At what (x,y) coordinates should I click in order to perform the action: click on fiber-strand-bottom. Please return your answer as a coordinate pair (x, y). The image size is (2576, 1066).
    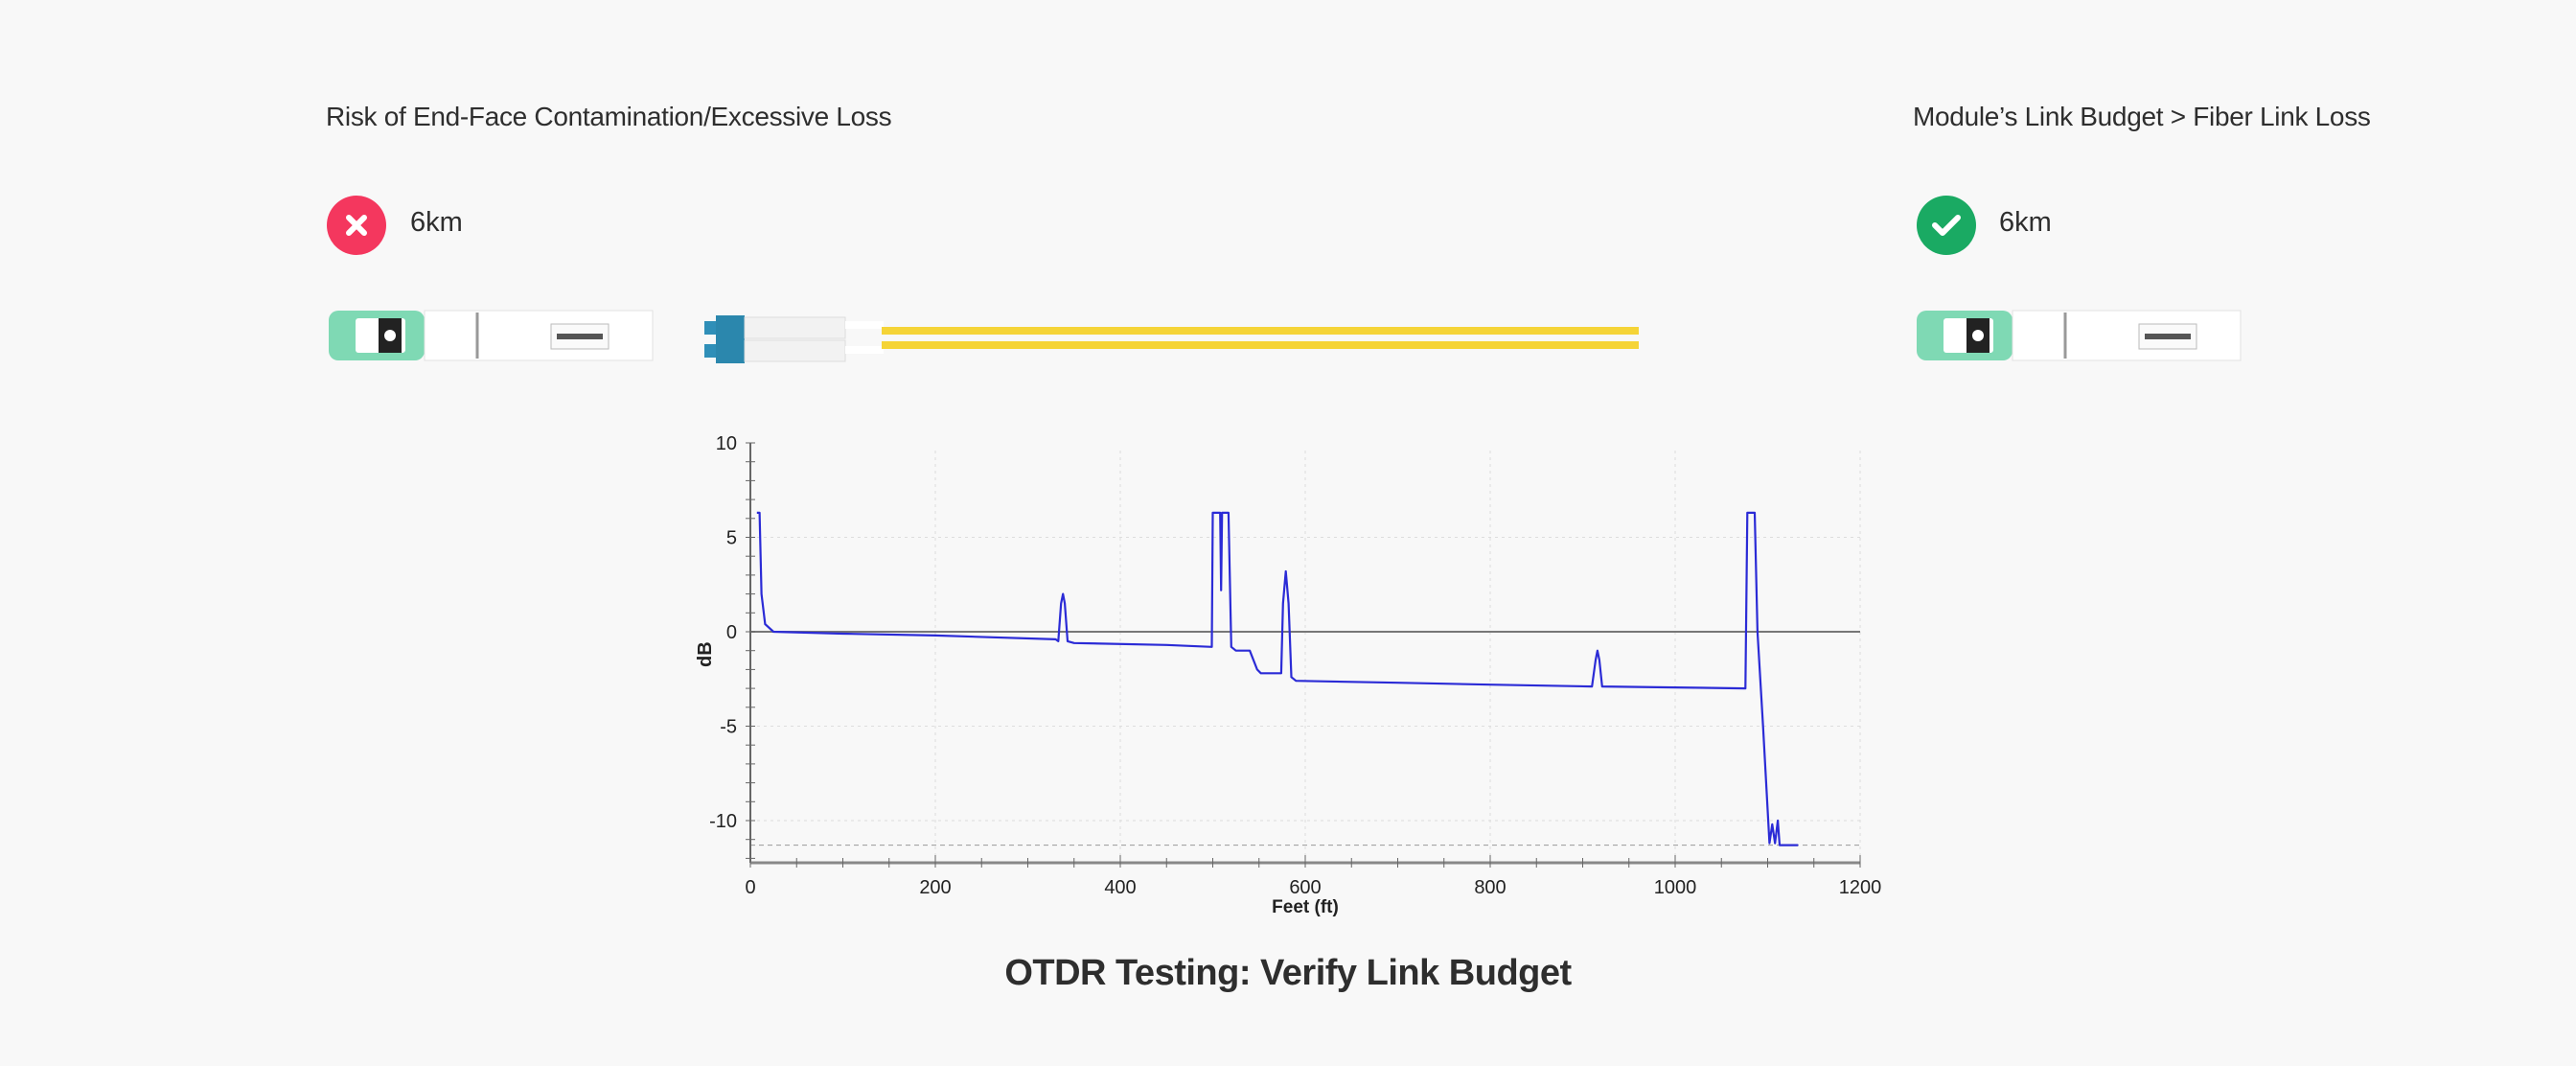
    Looking at the image, I should click on (1260, 345).